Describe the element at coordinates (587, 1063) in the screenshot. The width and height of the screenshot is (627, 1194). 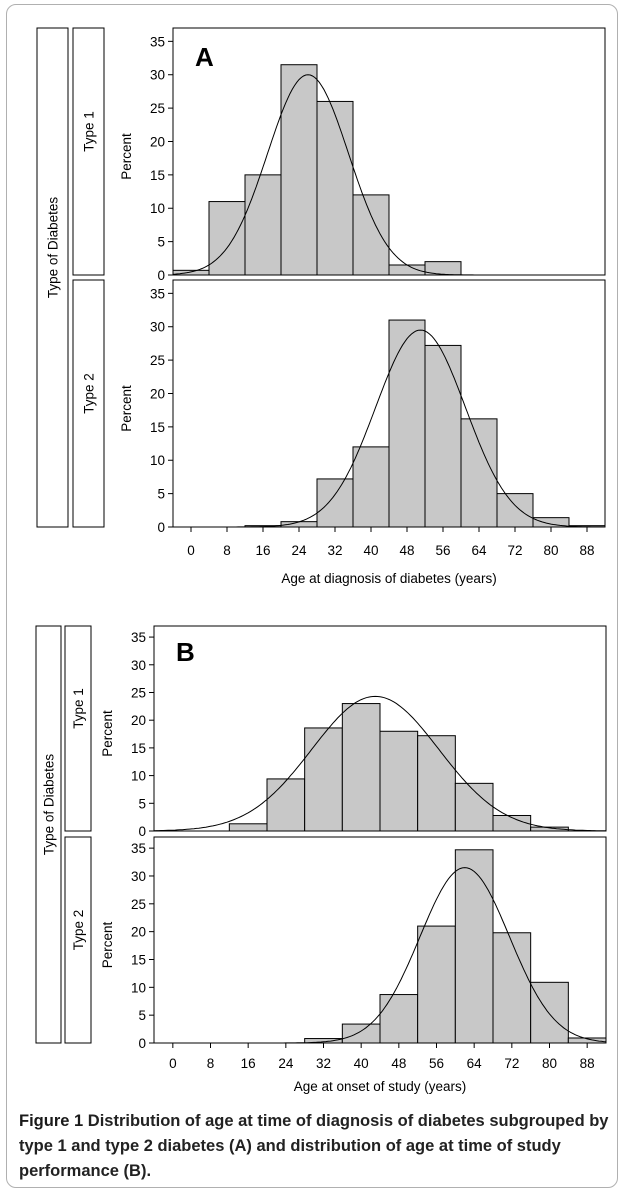
I see `x-tick-label: 88` at that location.